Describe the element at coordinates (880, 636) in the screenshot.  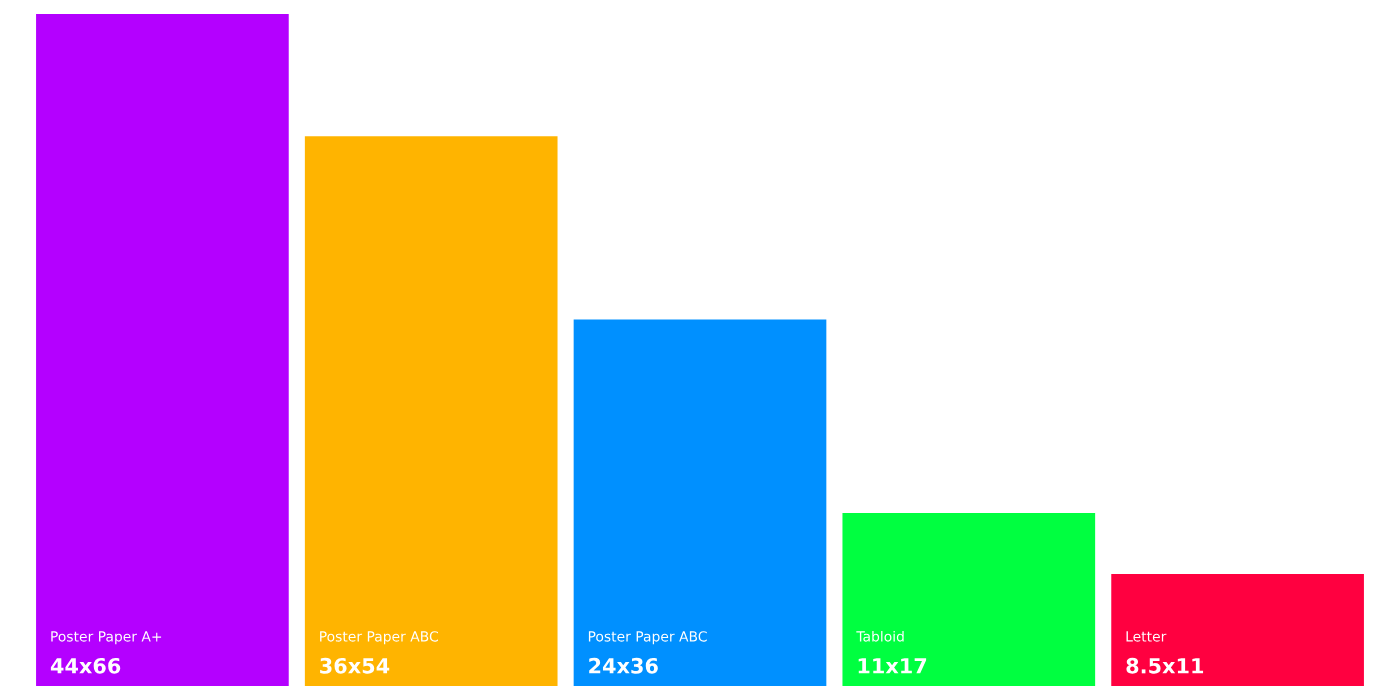
I see `x-tick-label: Tabloid` at that location.